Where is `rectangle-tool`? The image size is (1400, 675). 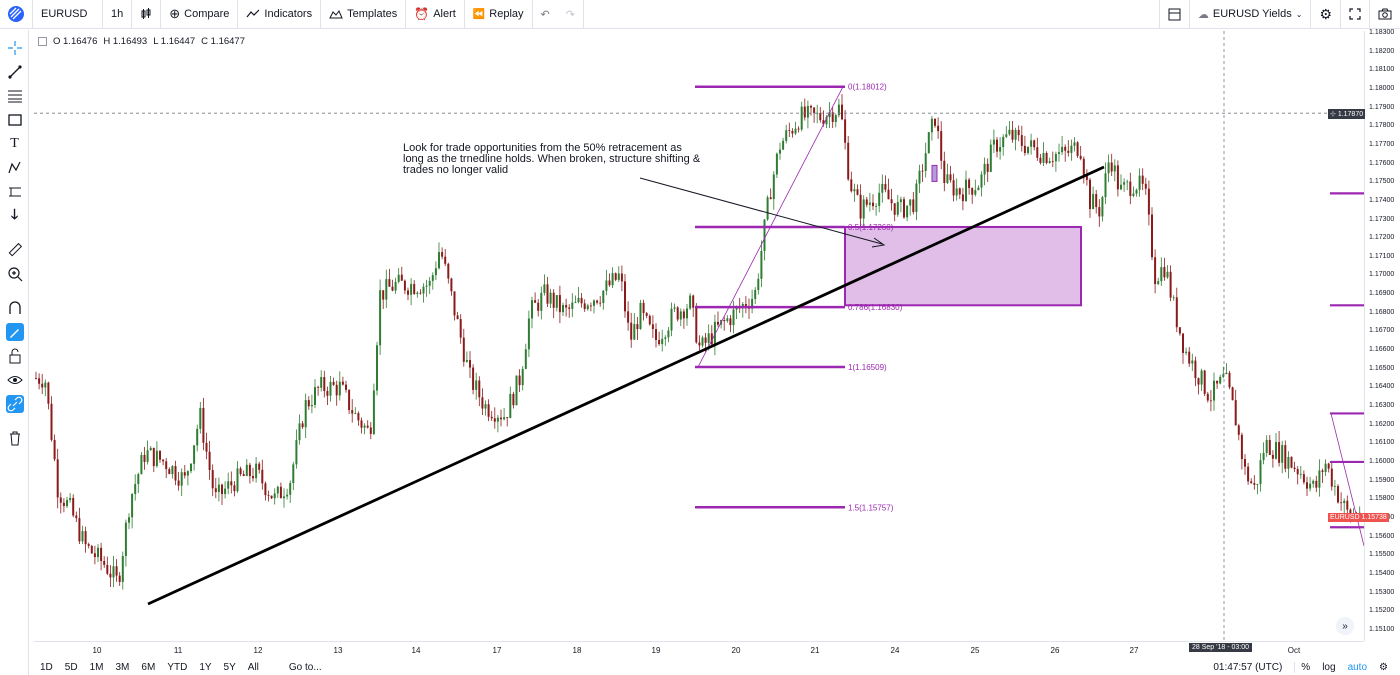 rectangle-tool is located at coordinates (14, 120).